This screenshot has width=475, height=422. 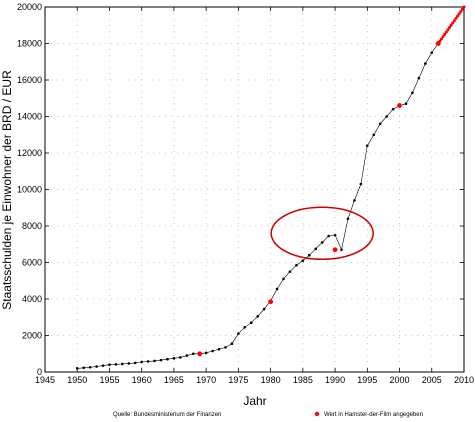 I want to click on y-tick-label: 20000, so click(x=29, y=7).